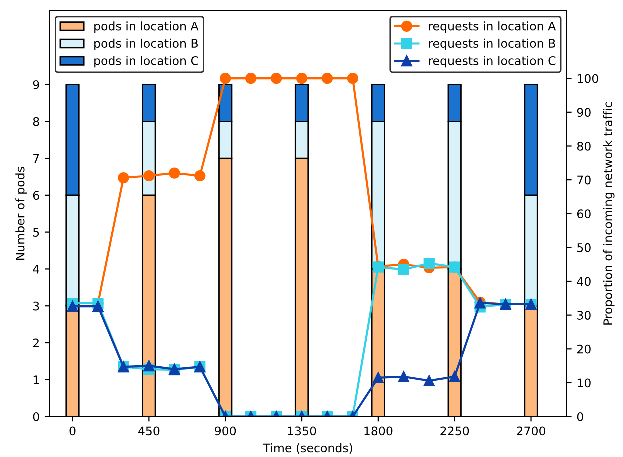 Image resolution: width=623 pixels, height=457 pixels. Describe the element at coordinates (584, 383) in the screenshot. I see `y2-tick-label: 10` at that location.